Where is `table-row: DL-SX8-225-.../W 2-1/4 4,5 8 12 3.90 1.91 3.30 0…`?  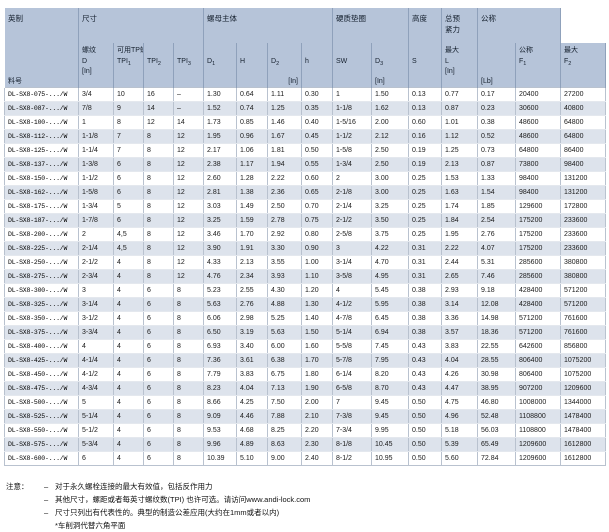
table-row: DL-SX8-225-.../W 2-1/4 4,5 8 12 3.90 1.91 3.30 0… is located at coordinates (305, 248).